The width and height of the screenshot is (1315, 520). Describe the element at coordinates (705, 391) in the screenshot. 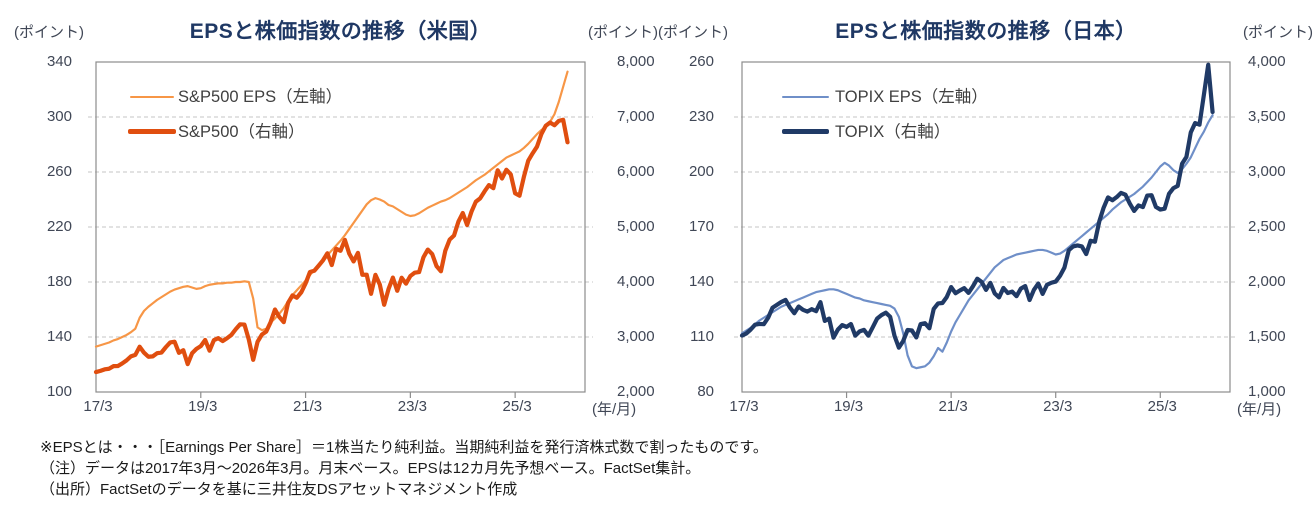

I see `japan-y-left-tick-label: 80` at that location.